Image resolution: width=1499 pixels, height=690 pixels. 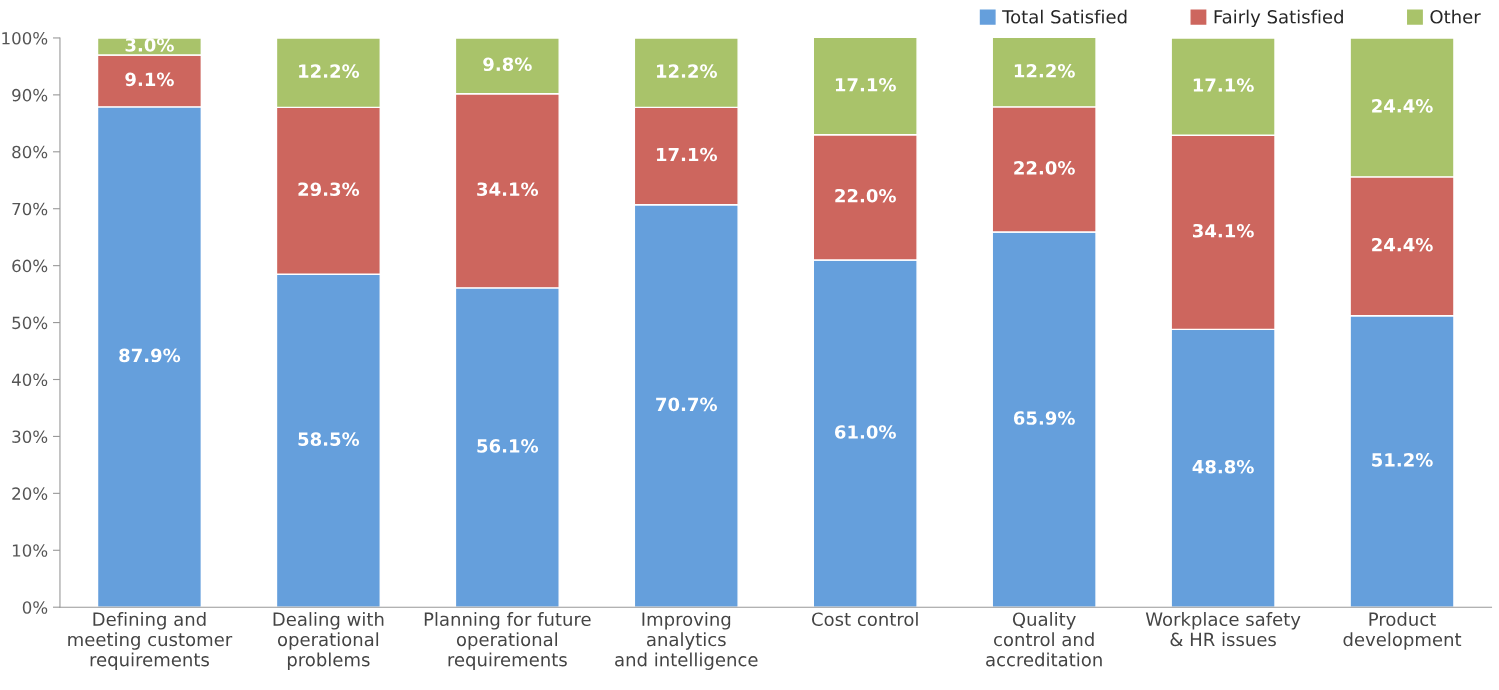 I want to click on data-label: 3.0%, so click(x=149, y=45).